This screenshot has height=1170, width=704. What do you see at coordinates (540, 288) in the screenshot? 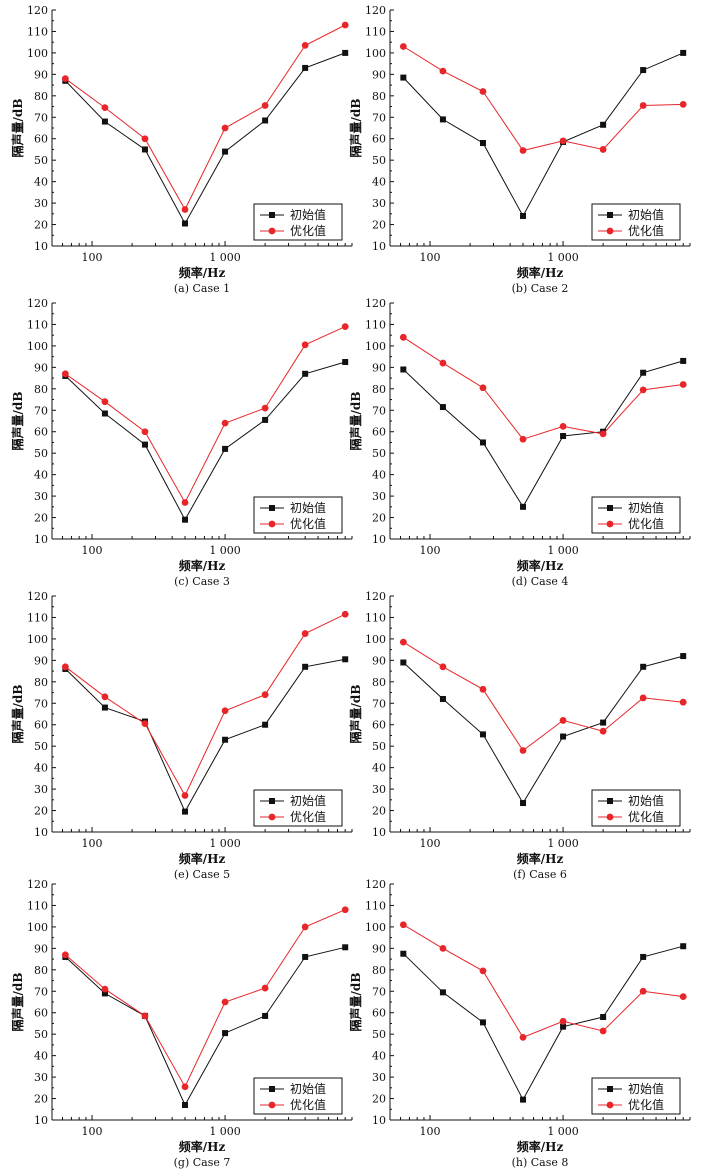
I see `panel-caption: (b) Case 2` at bounding box center [540, 288].